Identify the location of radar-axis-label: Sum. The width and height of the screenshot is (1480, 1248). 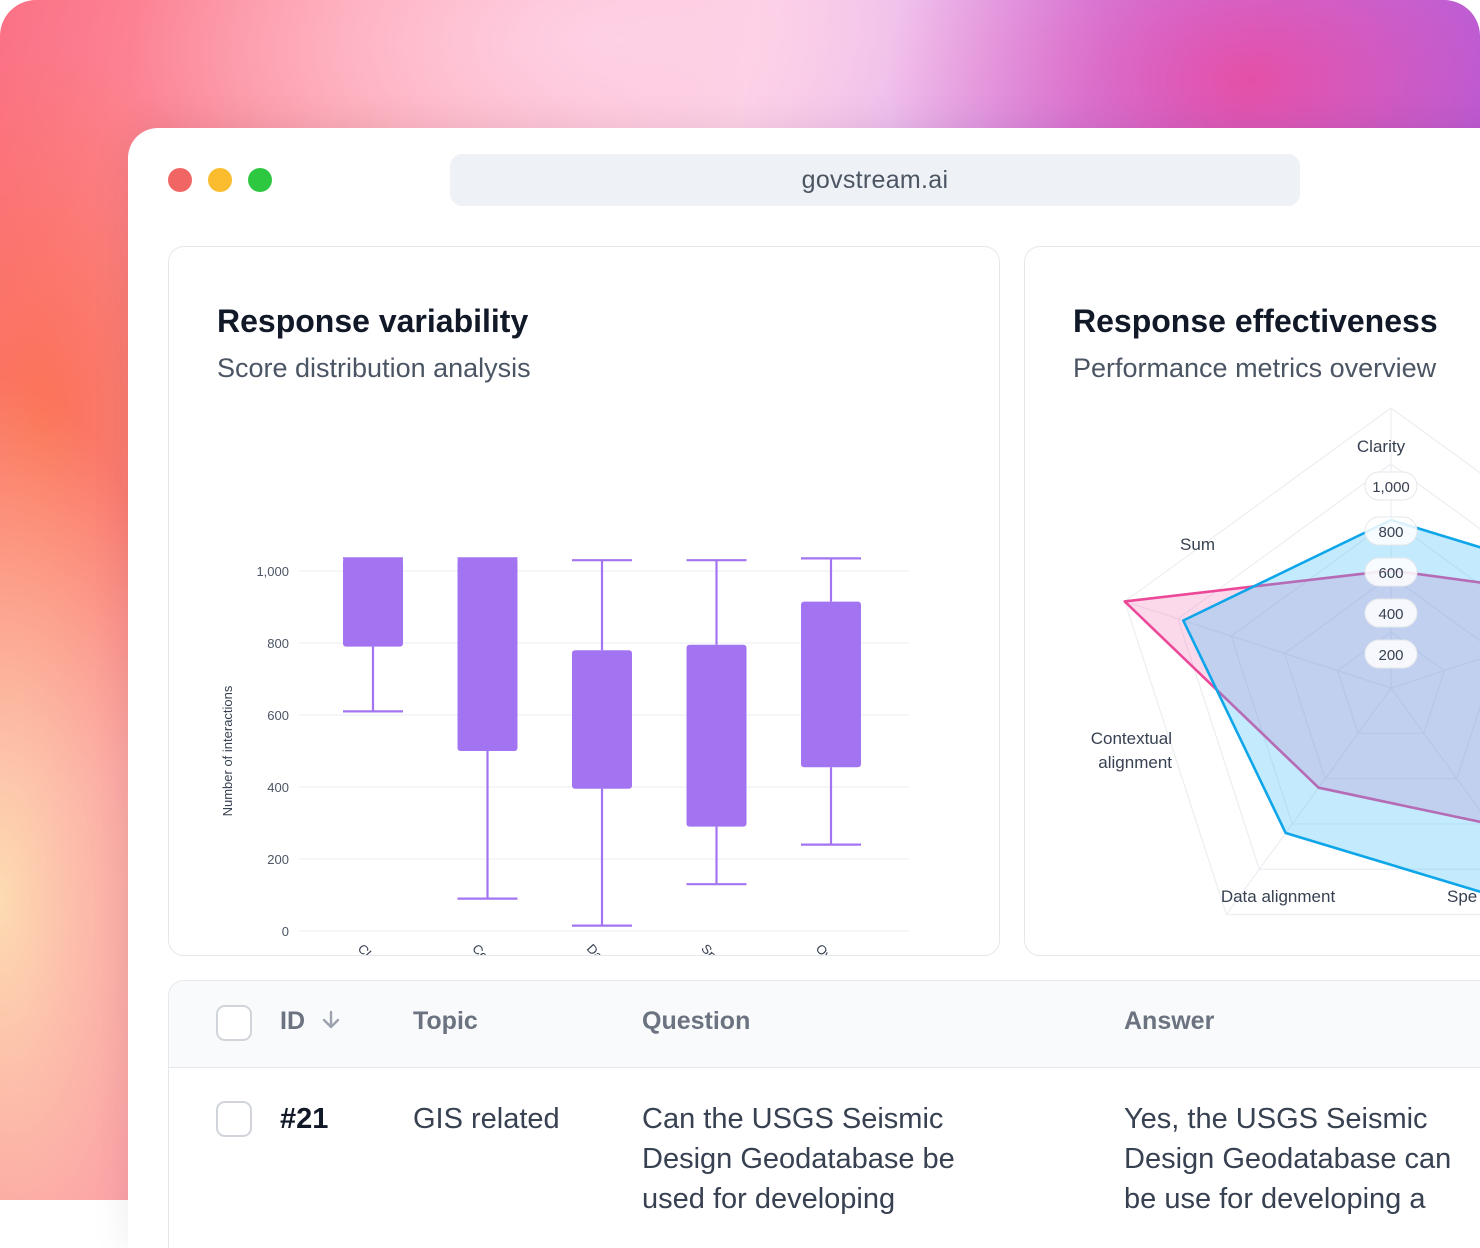
(1197, 544).